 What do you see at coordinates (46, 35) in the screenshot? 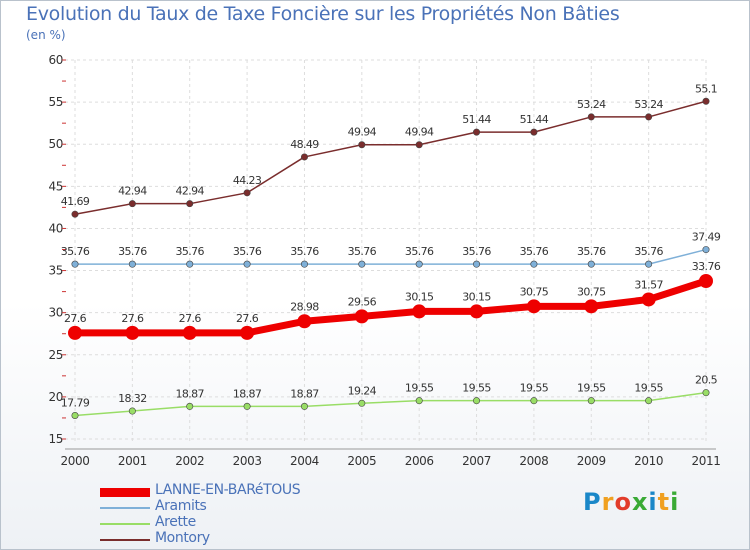
I see `chart-subtitle: (en %)` at bounding box center [46, 35].